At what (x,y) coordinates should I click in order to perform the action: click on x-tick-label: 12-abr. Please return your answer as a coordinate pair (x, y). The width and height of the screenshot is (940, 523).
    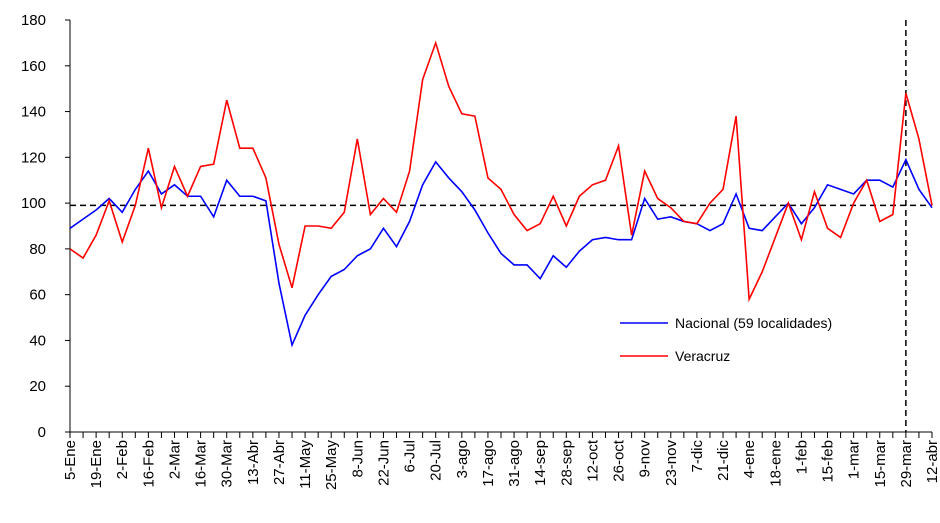
    Looking at the image, I should click on (932, 461).